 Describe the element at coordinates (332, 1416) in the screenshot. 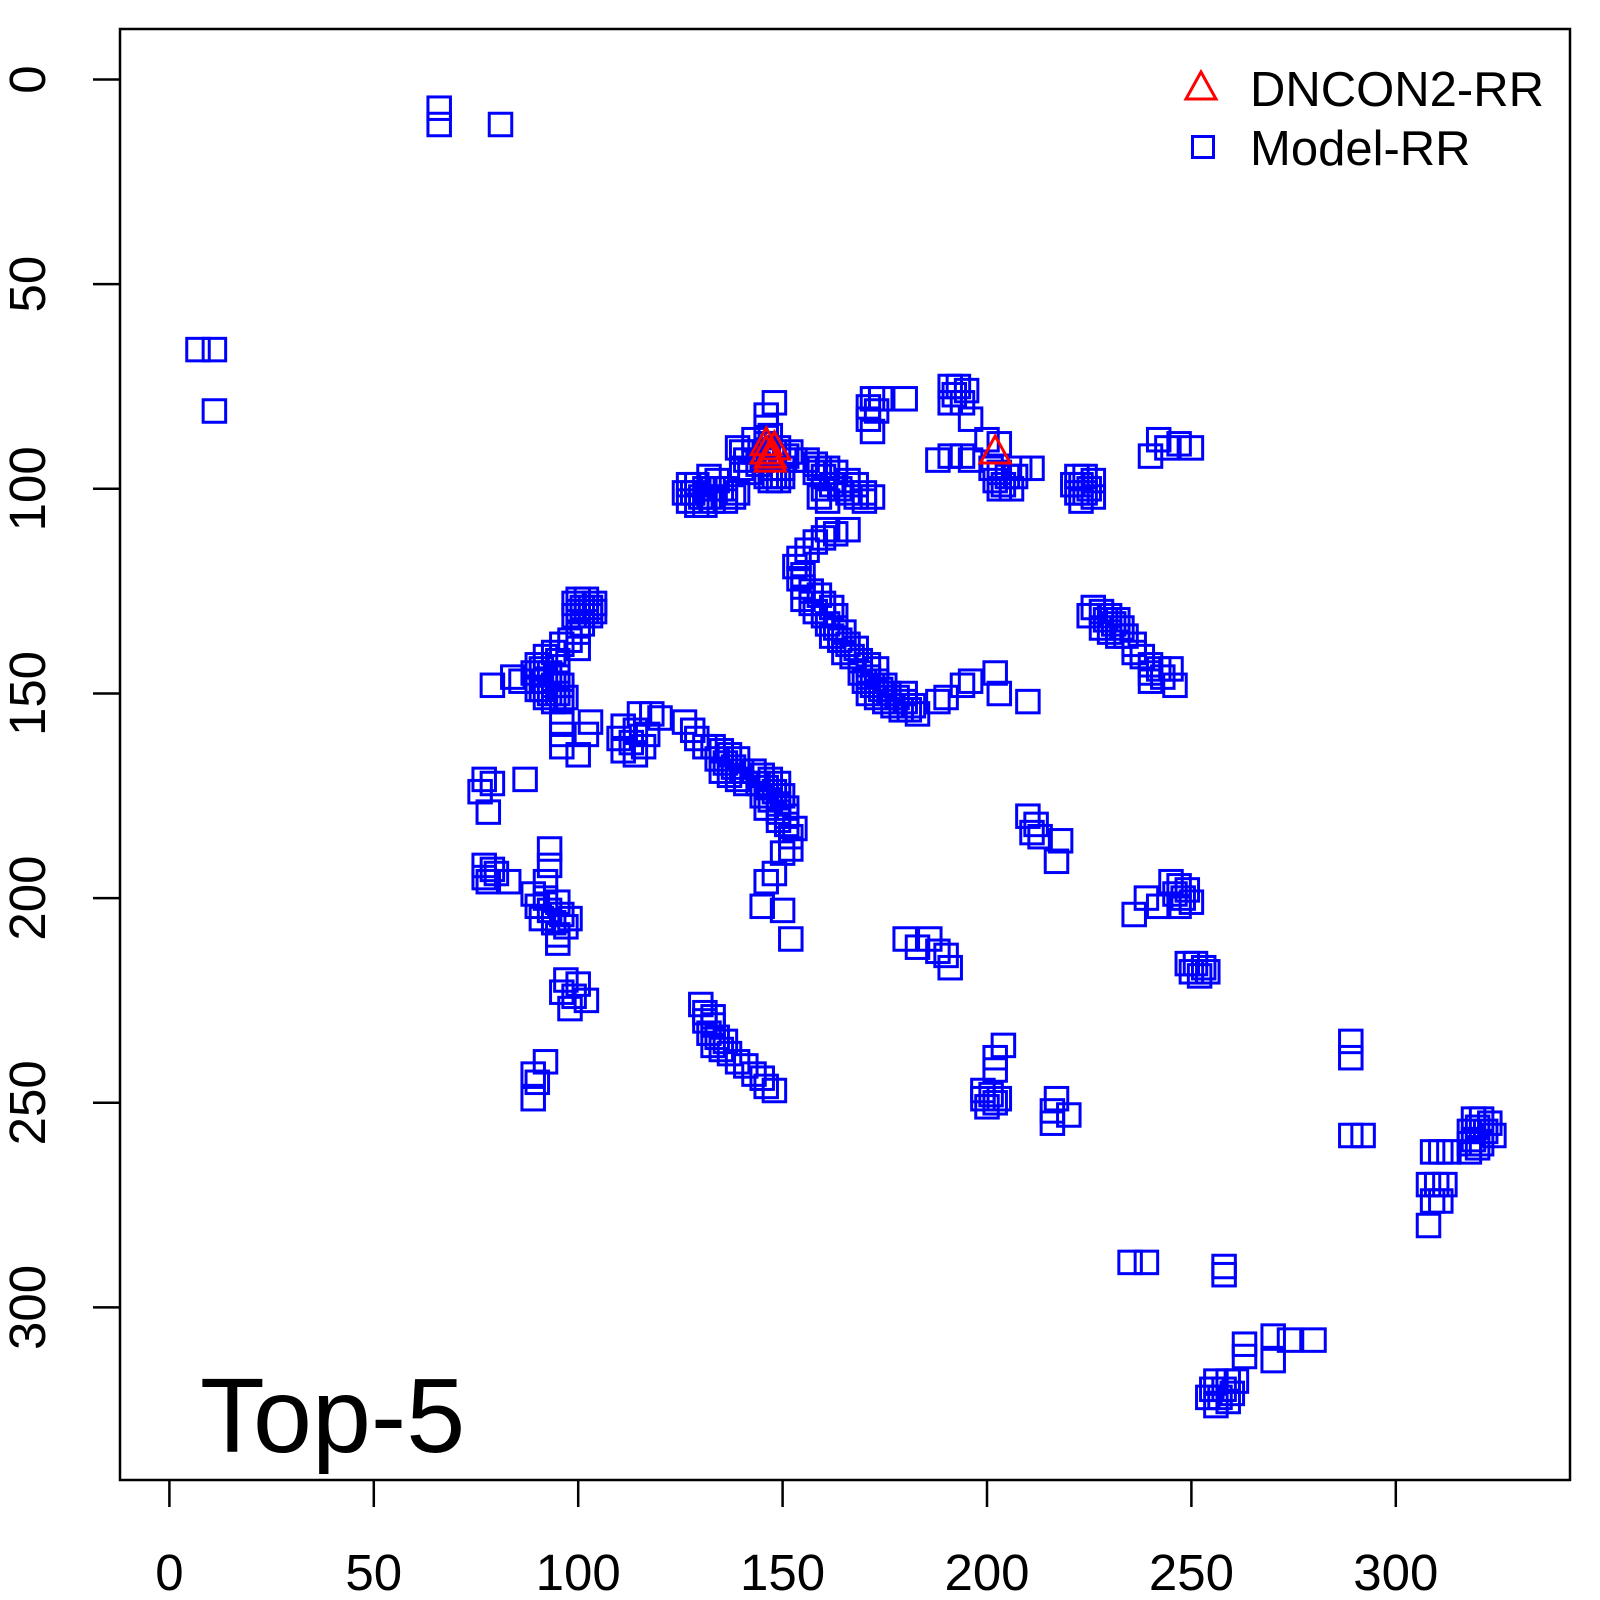

I see `svg-text: Top-5` at that location.